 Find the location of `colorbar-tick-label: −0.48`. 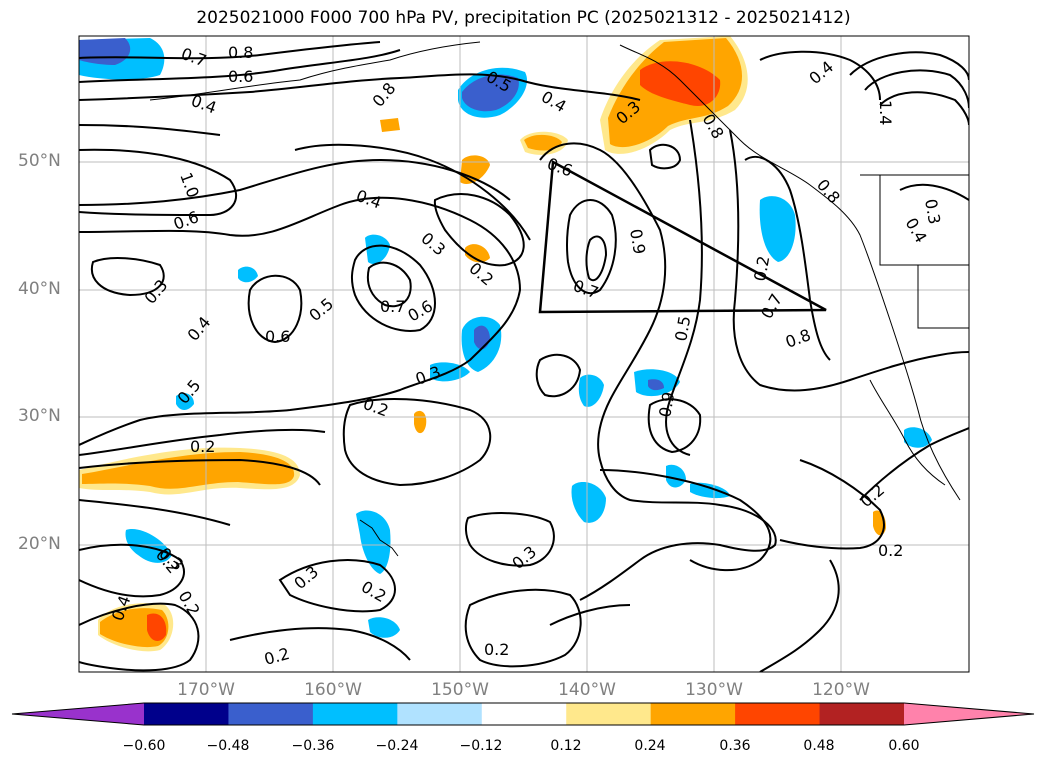

colorbar-tick-label: −0.48 is located at coordinates (228, 746).